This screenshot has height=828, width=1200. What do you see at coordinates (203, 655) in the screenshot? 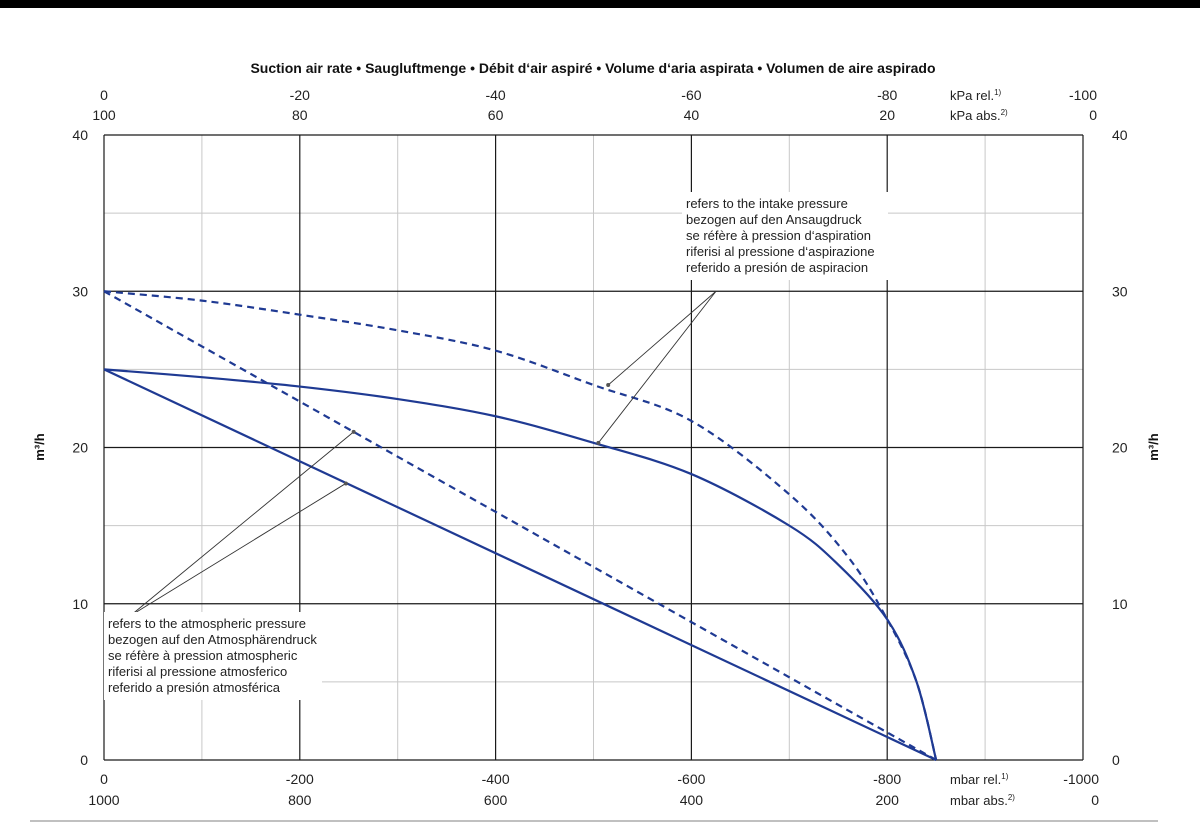
I see `atmos-note-line: se réfère à pression atmospheric` at bounding box center [203, 655].